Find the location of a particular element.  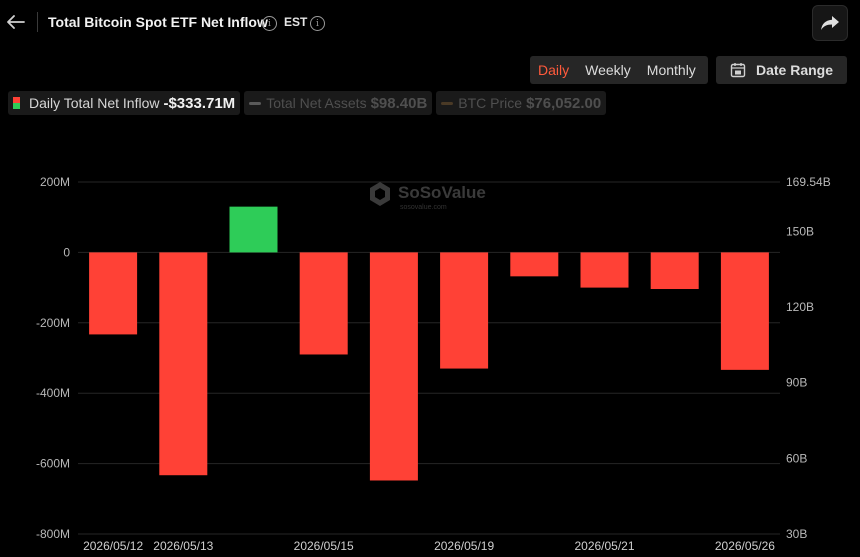

y-axis-left: 200M 0 -200M -400M -600M -800M is located at coordinates (53, 358).